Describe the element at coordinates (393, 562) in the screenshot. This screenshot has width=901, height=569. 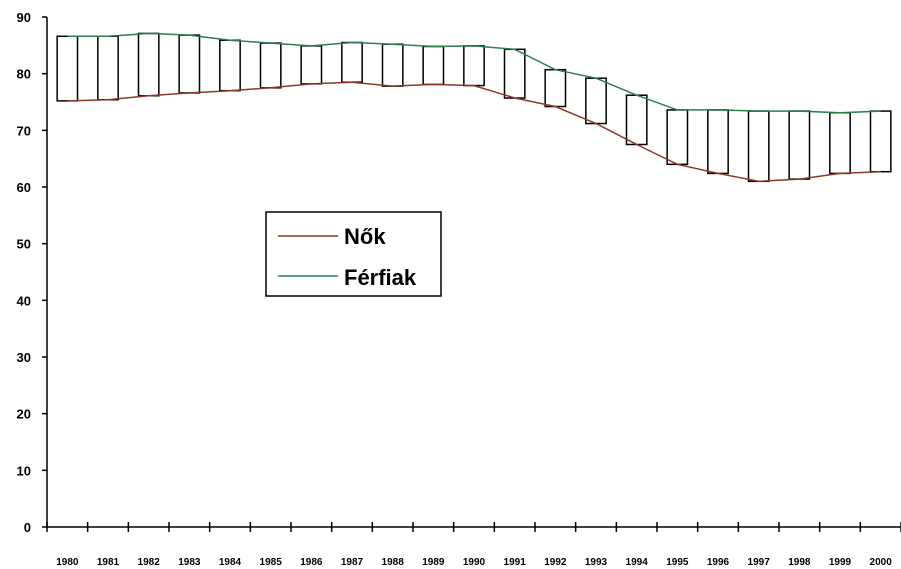
I see `x-tick-label: 1988` at that location.